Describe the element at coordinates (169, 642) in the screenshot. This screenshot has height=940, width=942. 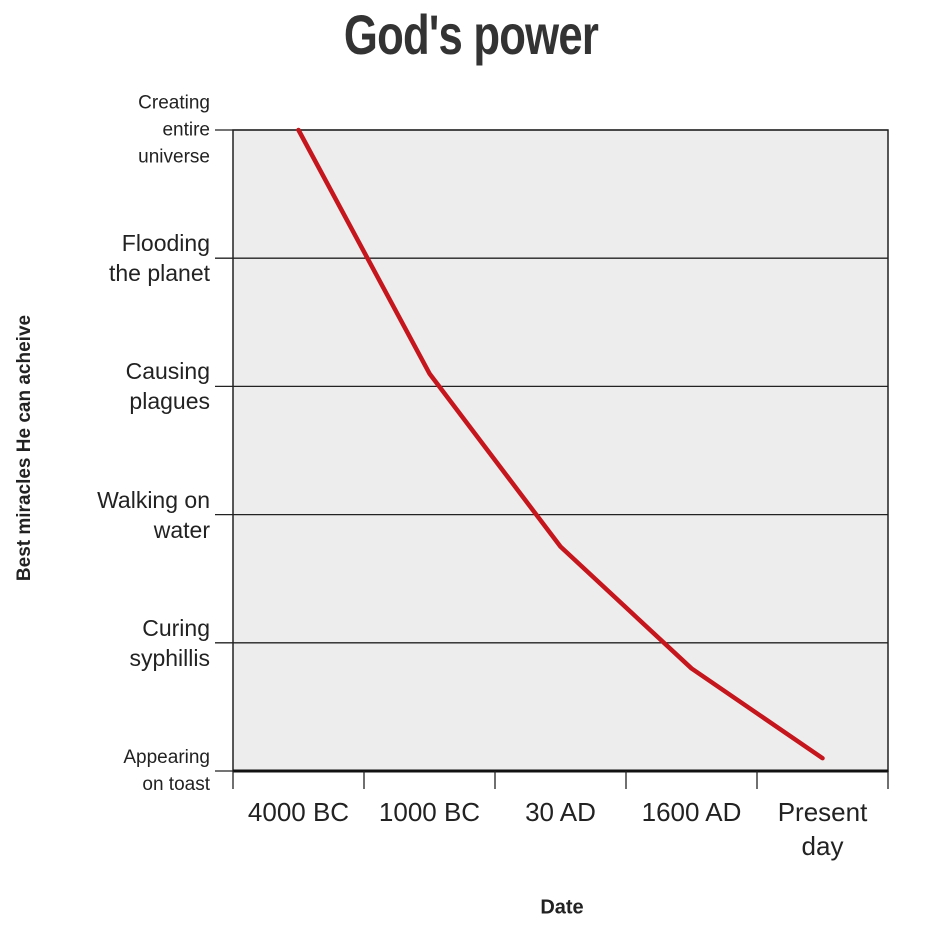
I see `y-tick-label: Curing syphillis` at that location.